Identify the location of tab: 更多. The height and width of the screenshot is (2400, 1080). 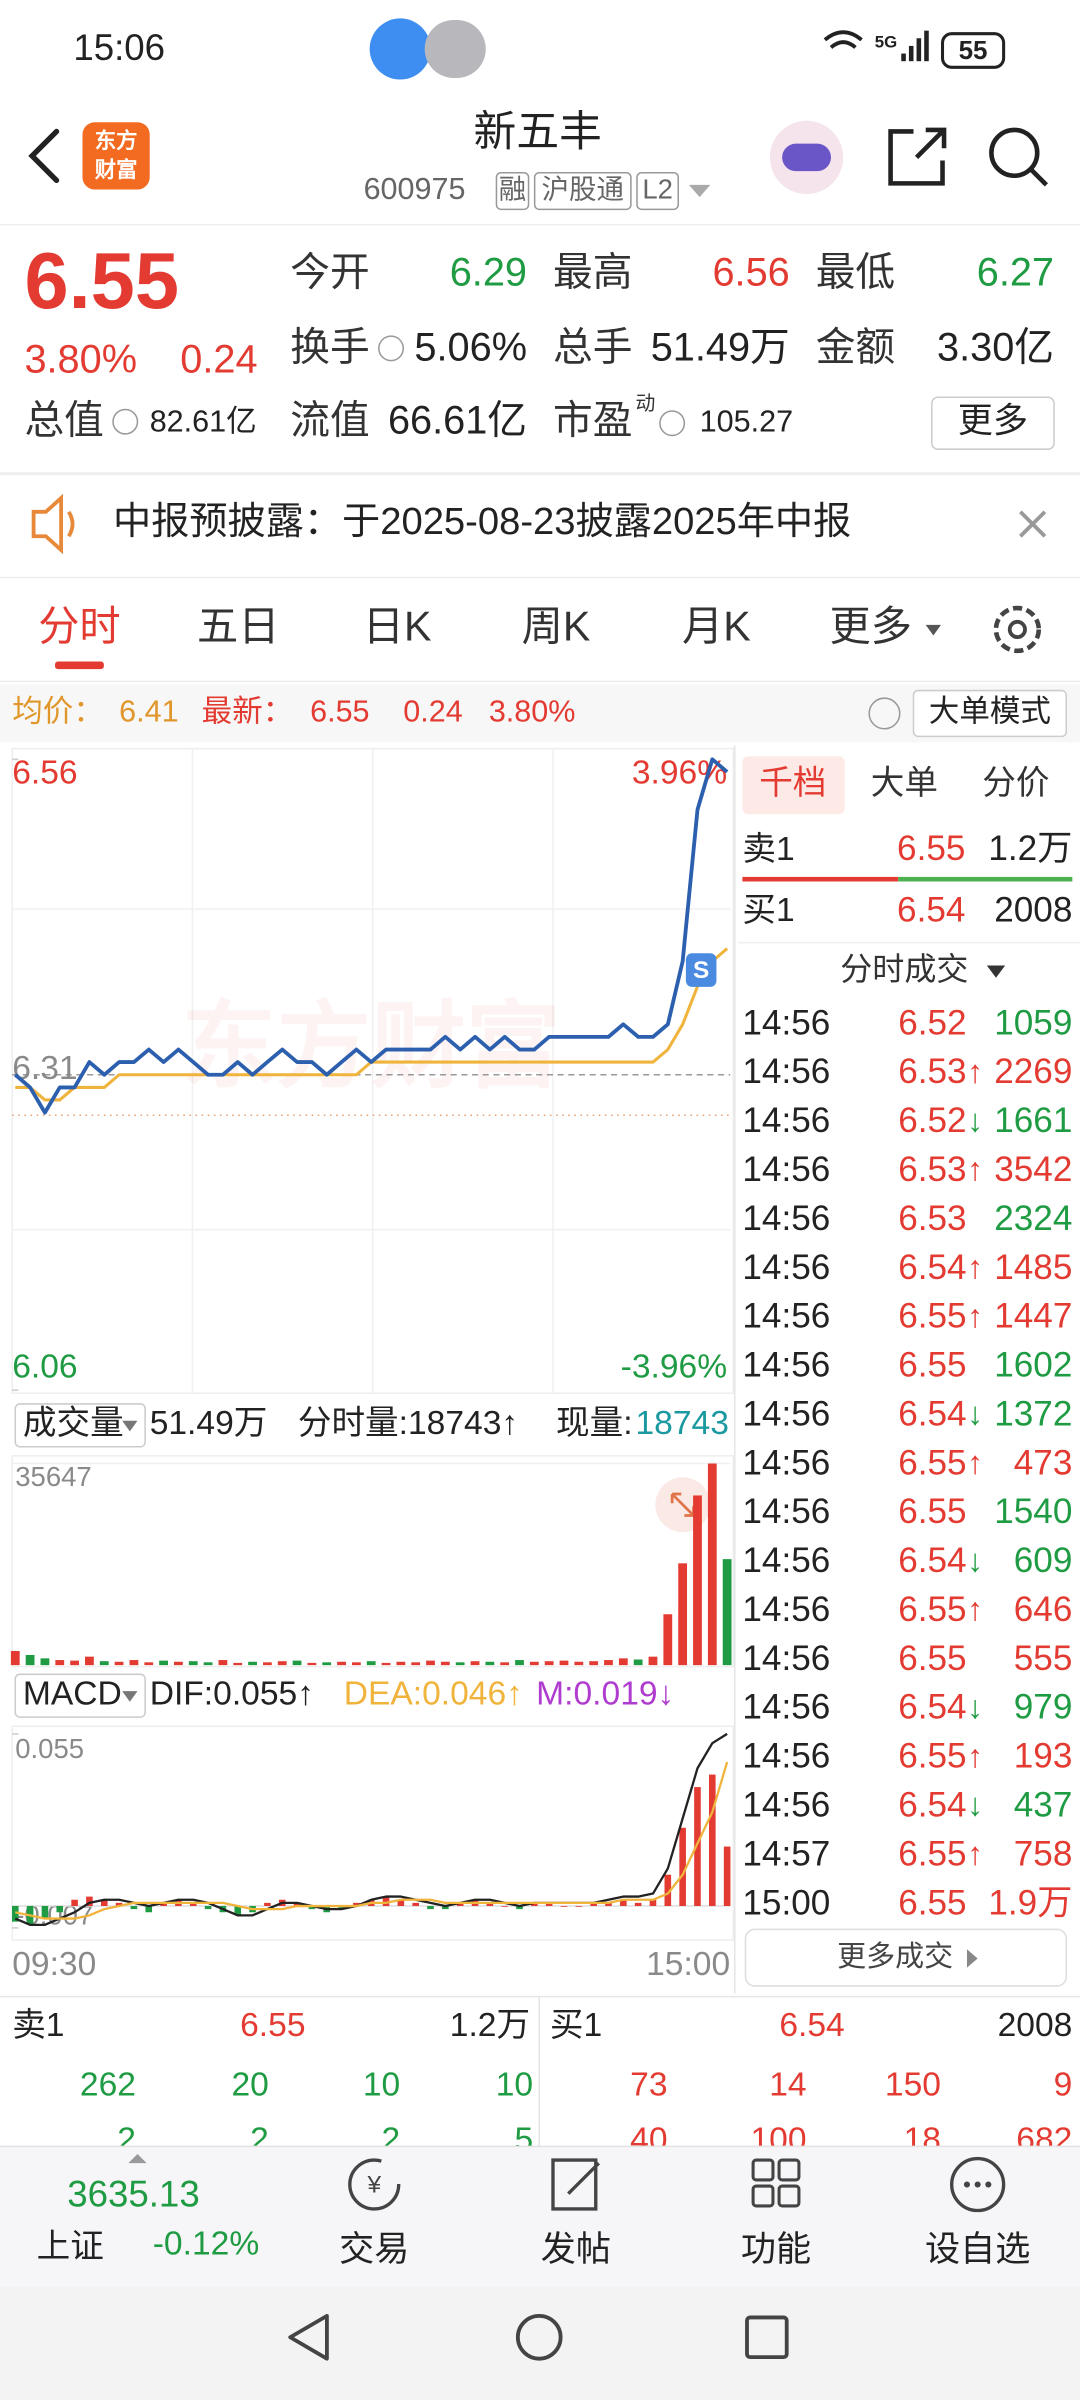
(870, 626).